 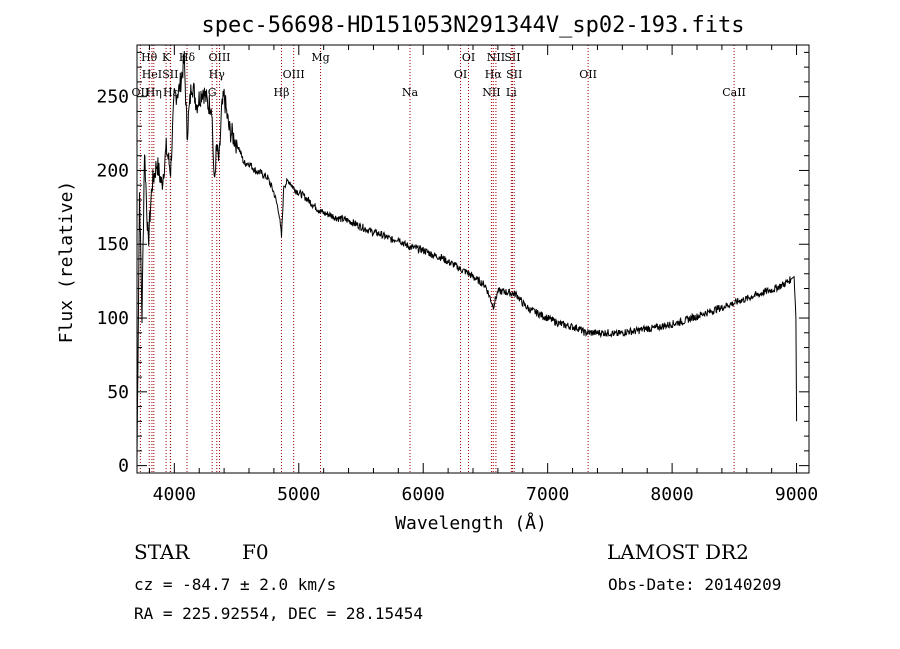 I want to click on line-marker-label: Hγ, so click(x=217, y=74).